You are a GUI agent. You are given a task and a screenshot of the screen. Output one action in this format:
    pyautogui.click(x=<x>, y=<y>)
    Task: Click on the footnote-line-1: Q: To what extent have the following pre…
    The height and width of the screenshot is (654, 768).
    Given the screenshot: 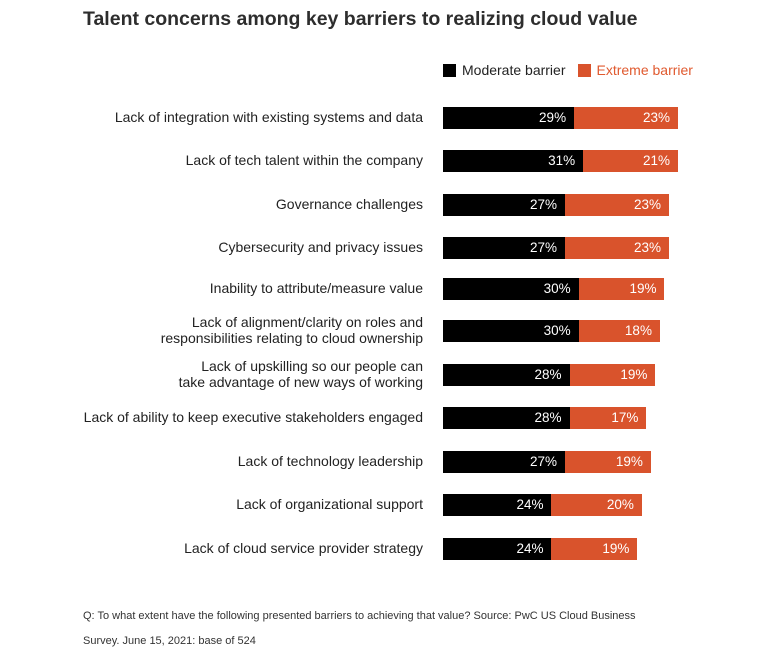 What is the action you would take?
    pyautogui.click(x=359, y=616)
    